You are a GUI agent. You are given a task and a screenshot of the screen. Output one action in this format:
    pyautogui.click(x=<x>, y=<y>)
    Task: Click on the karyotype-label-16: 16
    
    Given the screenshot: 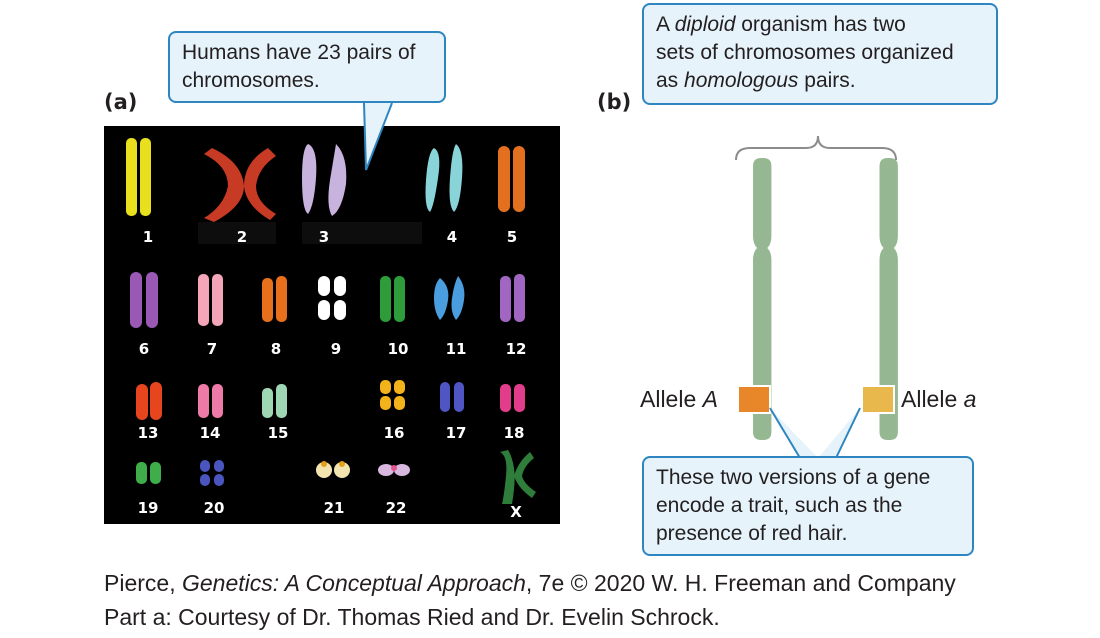 What is the action you would take?
    pyautogui.click(x=394, y=433)
    